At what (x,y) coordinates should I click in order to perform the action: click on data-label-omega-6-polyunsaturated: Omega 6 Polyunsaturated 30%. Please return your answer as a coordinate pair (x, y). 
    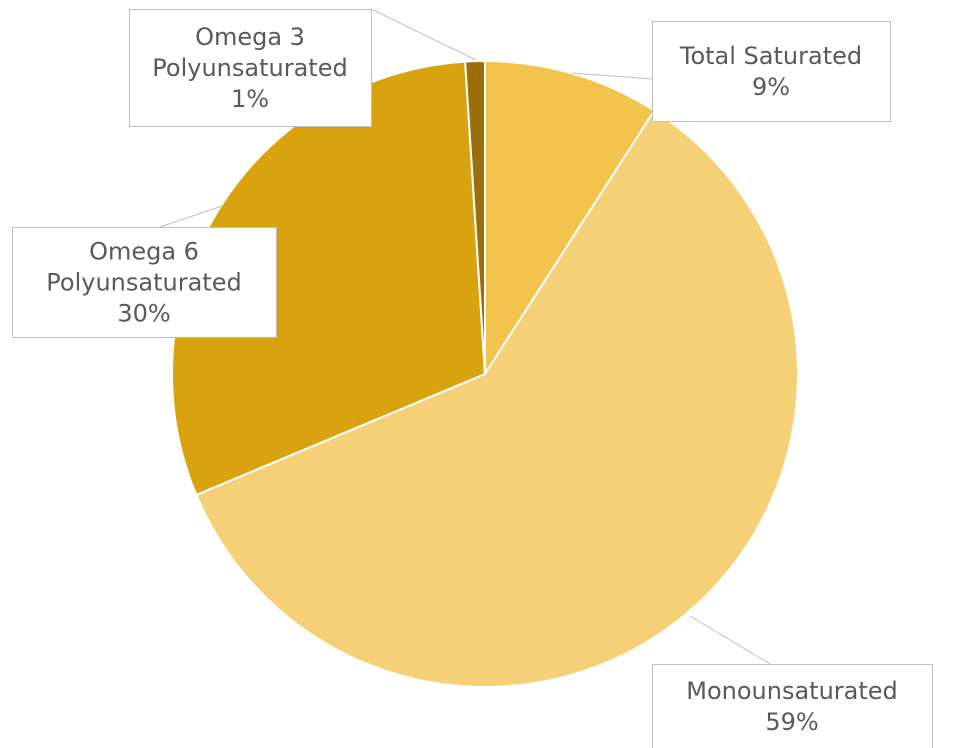
    Looking at the image, I should click on (144, 282).